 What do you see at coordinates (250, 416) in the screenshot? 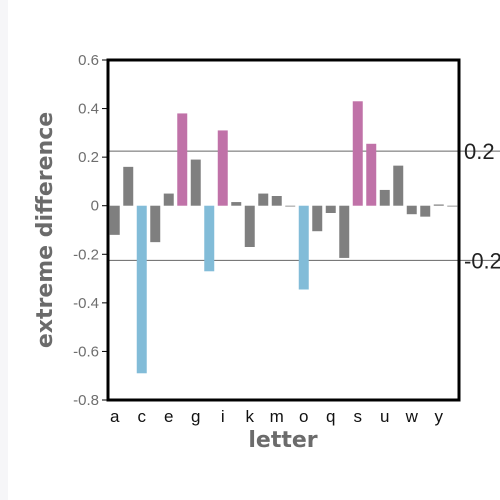
I see `x-tick-label: k` at bounding box center [250, 416].